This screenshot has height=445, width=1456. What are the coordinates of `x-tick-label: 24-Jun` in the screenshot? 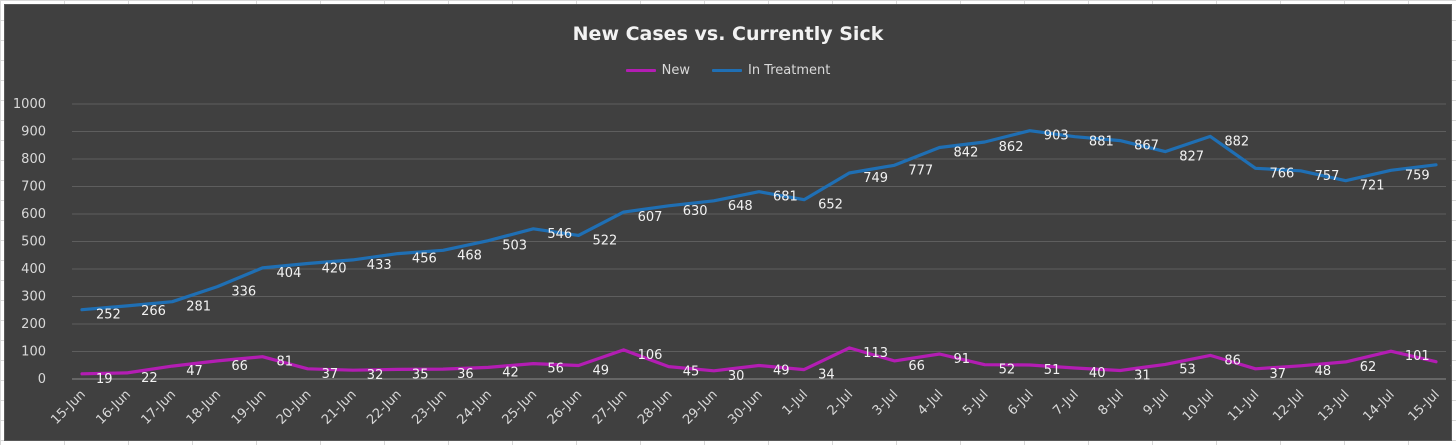 It's located at (475, 407).